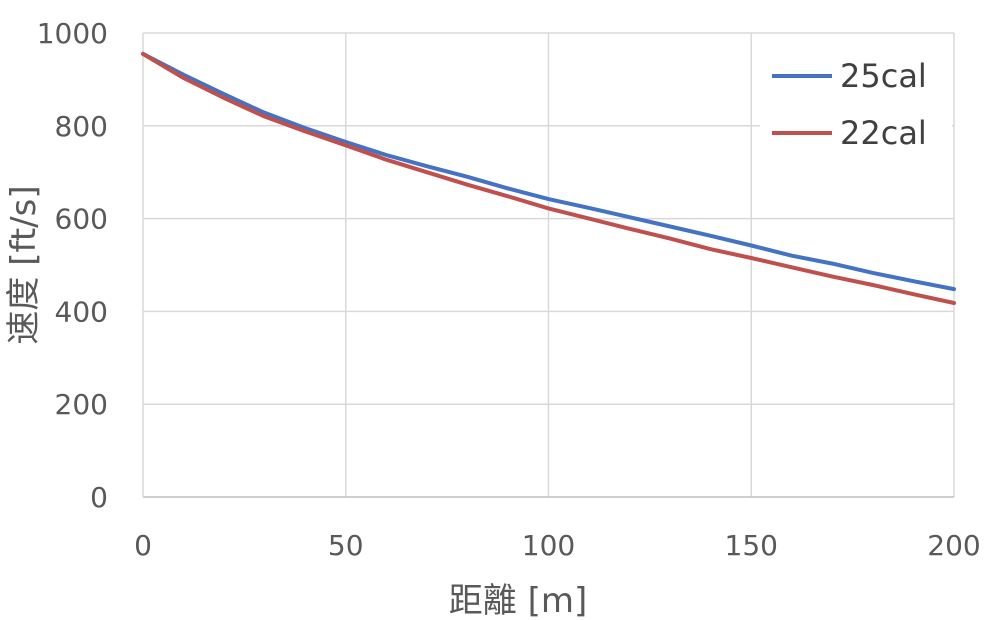  What do you see at coordinates (751, 545) in the screenshot?
I see `x-tick-label: 150` at bounding box center [751, 545].